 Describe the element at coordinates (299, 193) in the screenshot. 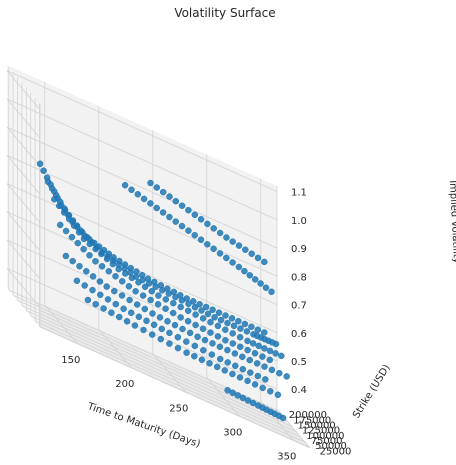

I see `z-tick-label: 1.1` at that location.